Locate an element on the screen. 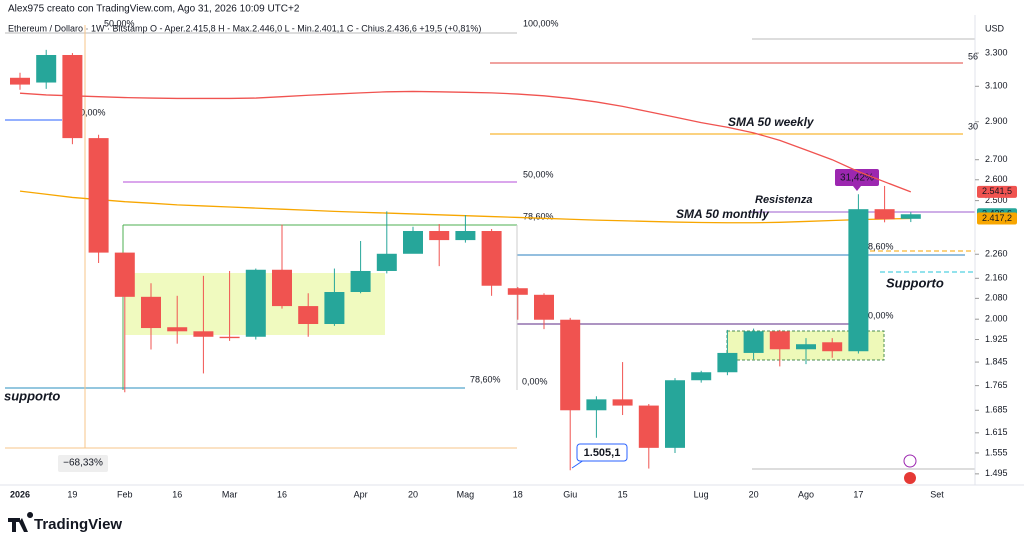 This screenshot has width=1024, height=545. y-tick-label: 2.900 is located at coordinates (996, 121).